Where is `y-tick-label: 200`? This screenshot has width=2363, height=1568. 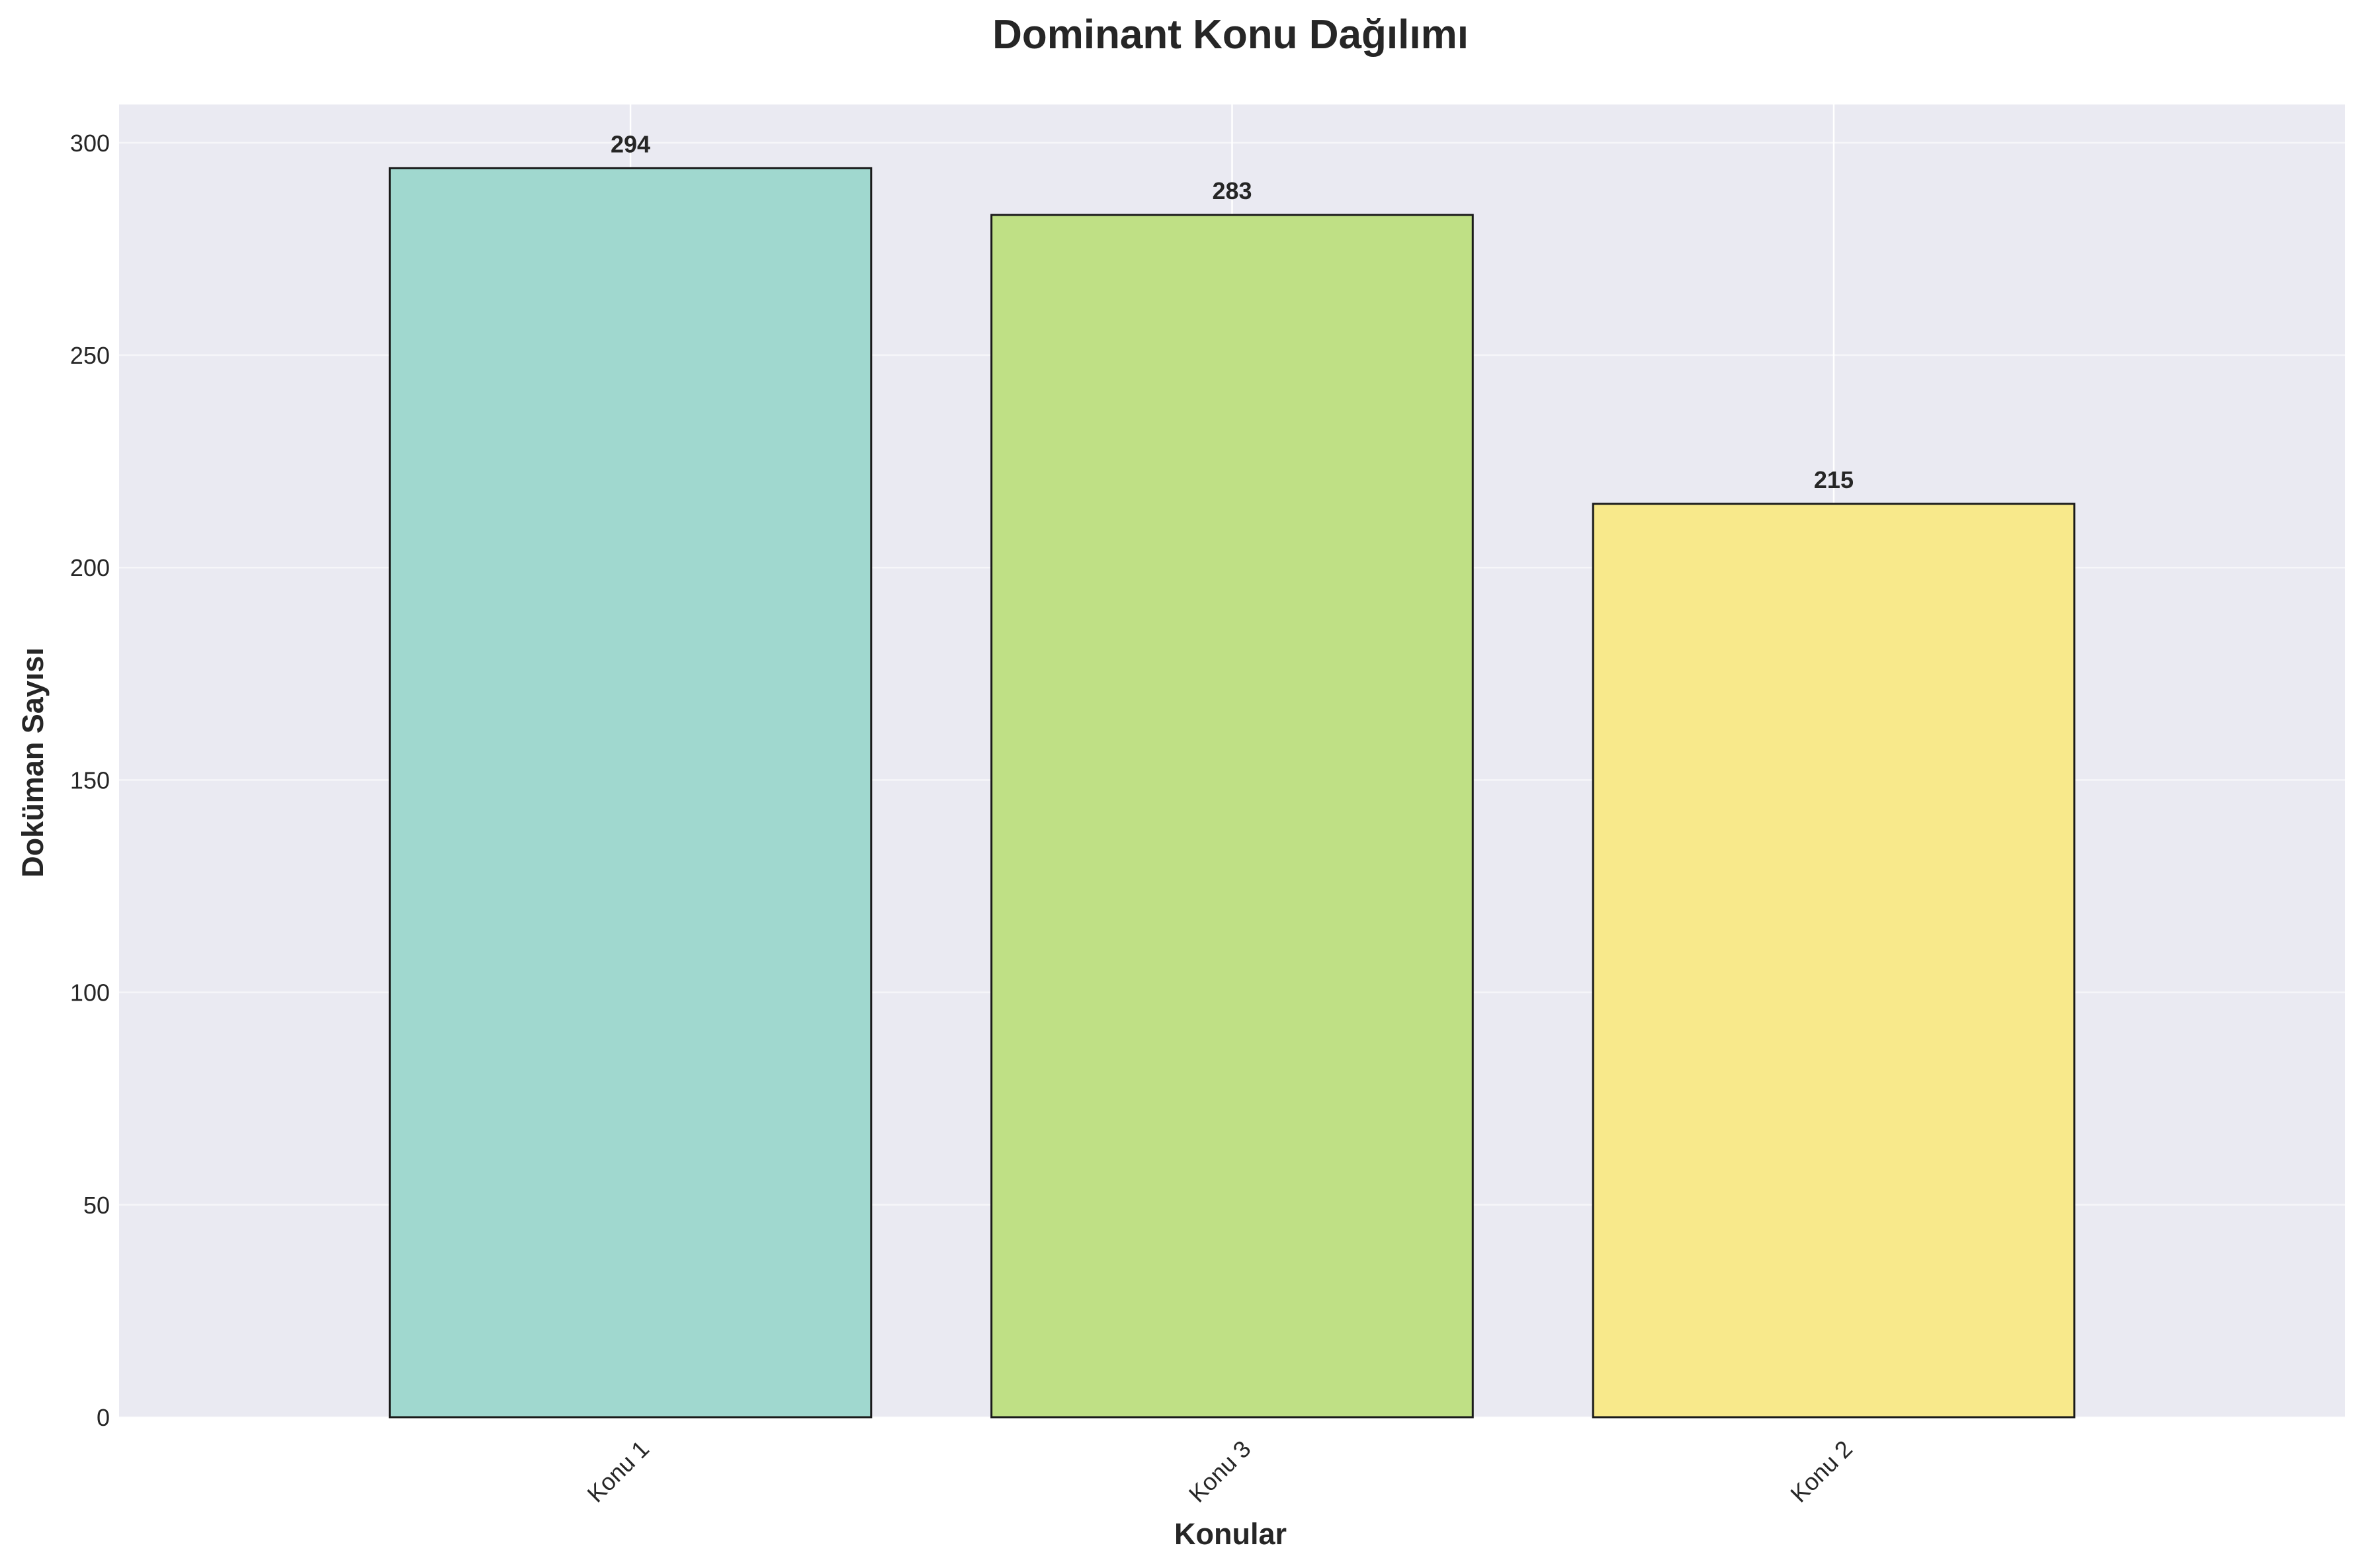 y-tick-label: 200 is located at coordinates (90, 567).